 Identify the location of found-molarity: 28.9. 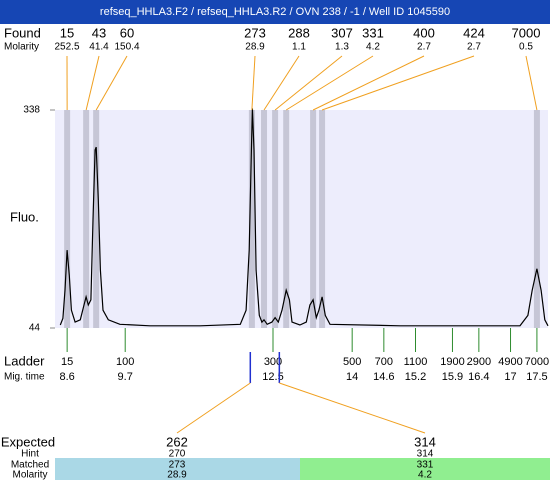
(255, 47).